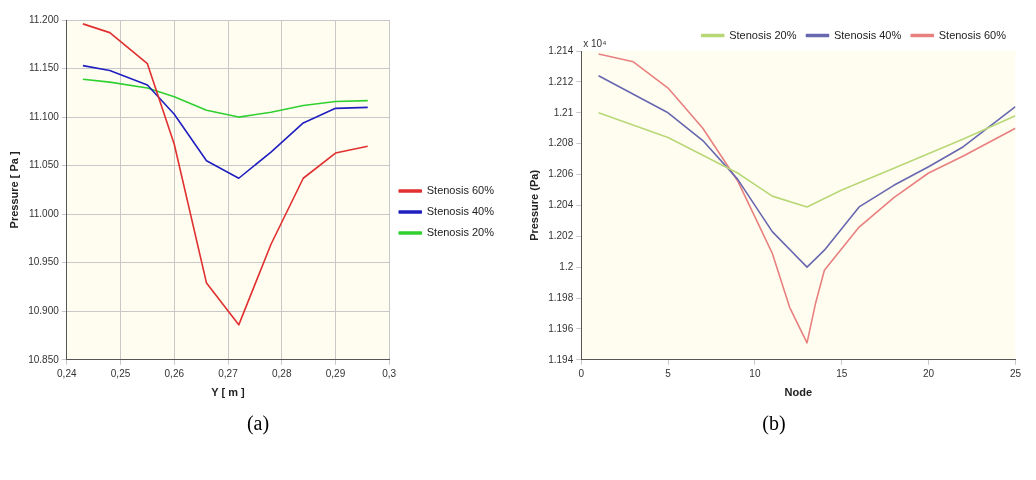  What do you see at coordinates (282, 373) in the screenshot?
I see `x-tick-label: 0,28` at bounding box center [282, 373].